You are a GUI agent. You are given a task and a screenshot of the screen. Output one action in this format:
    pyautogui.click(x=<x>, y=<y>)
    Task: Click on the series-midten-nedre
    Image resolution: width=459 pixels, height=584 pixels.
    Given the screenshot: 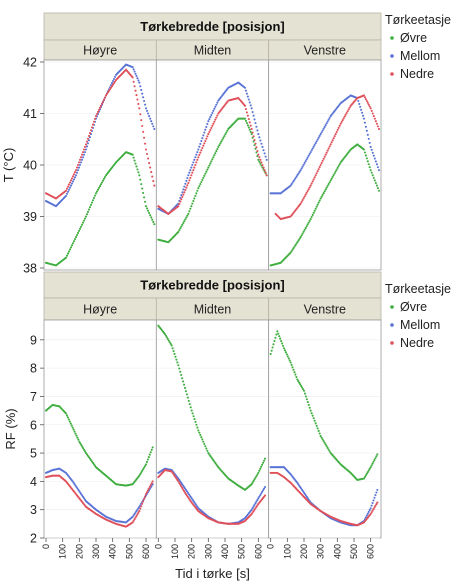 What is the action you would take?
    pyautogui.click(x=212, y=156)
    